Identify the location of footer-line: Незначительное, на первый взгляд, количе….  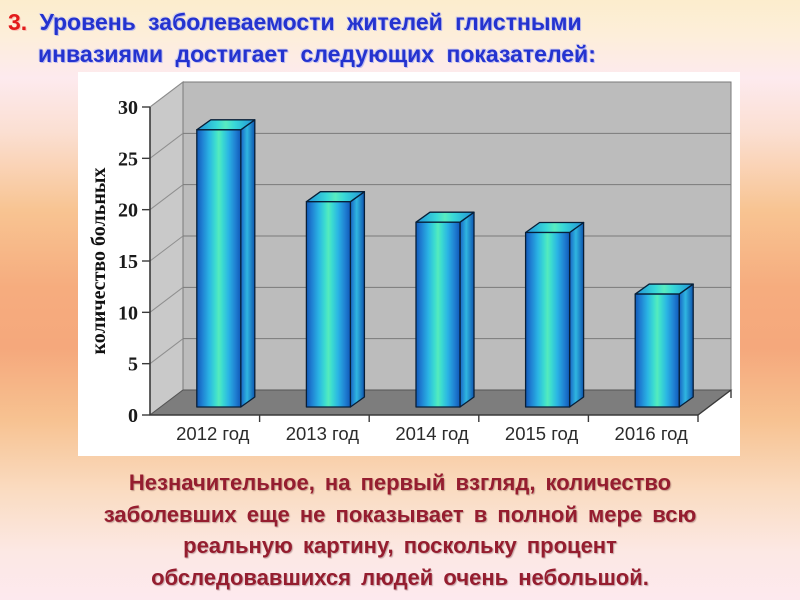
(400, 482).